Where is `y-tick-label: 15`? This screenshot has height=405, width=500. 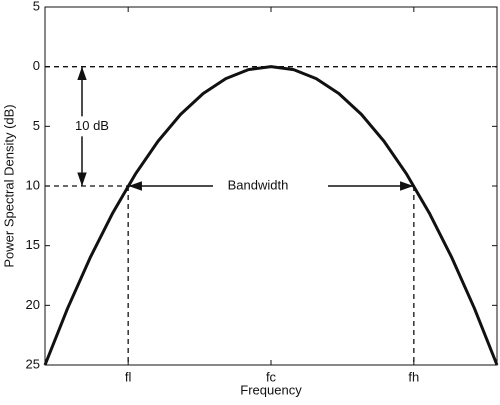 y-tick-label: 15 is located at coordinates (33, 244).